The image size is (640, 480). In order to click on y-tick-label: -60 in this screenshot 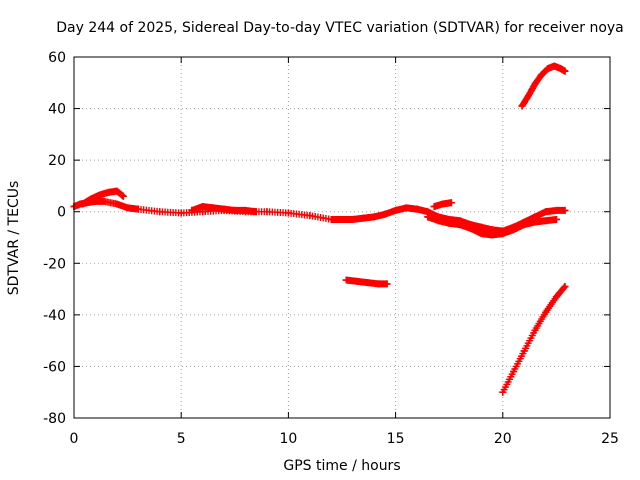, I will do `click(54, 367)`.